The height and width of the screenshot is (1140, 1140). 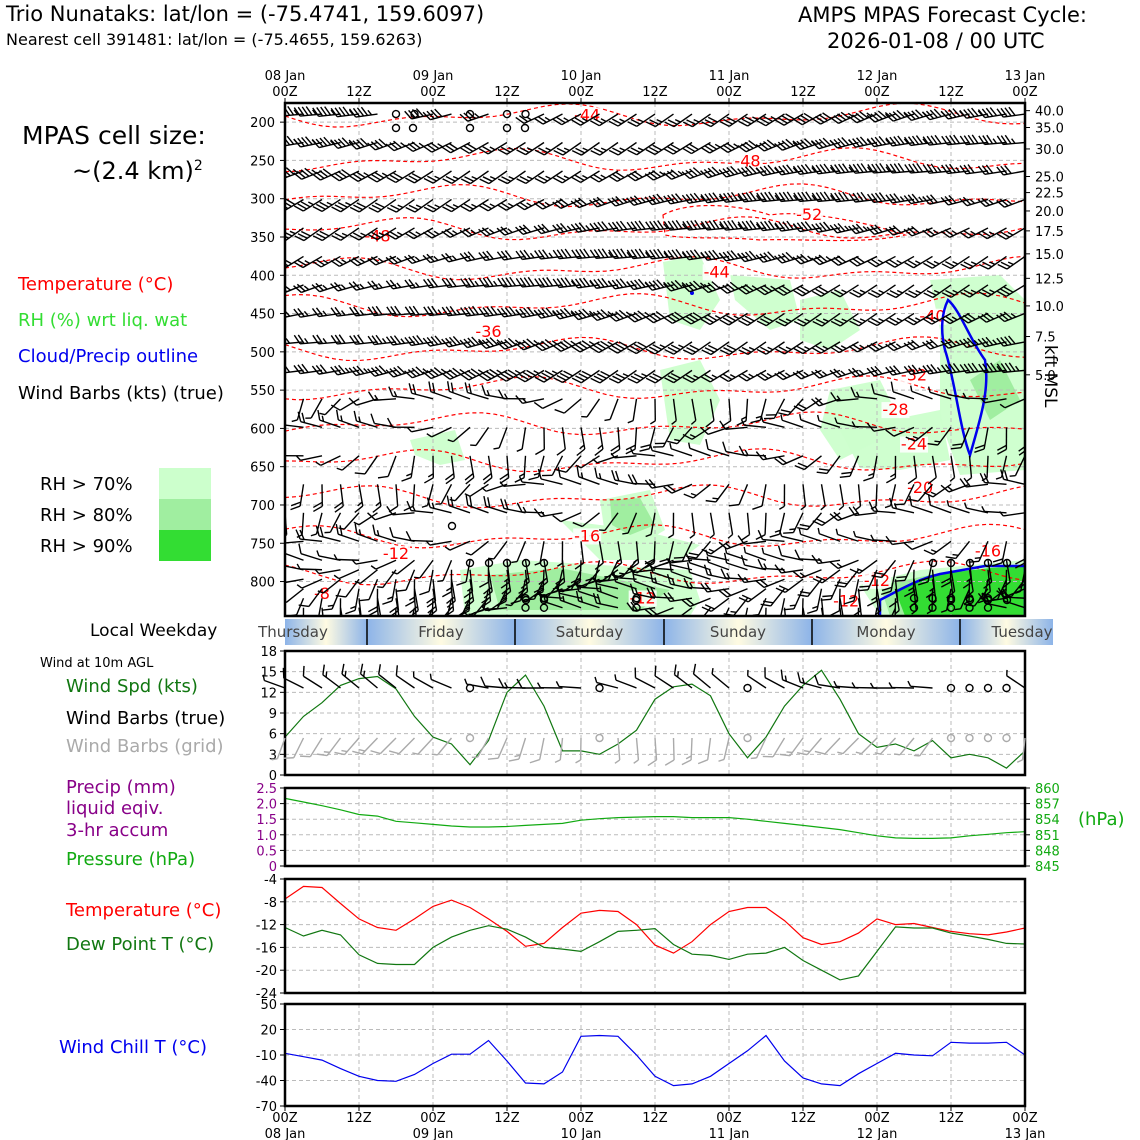 What do you see at coordinates (895, 440) in the screenshot?
I see `rh70-region` at bounding box center [895, 440].